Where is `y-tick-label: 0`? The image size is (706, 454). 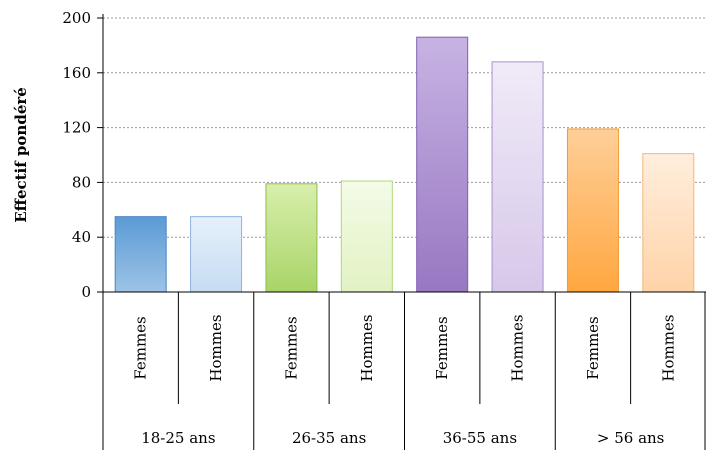
y-tick-label: 0 is located at coordinates (86, 292).